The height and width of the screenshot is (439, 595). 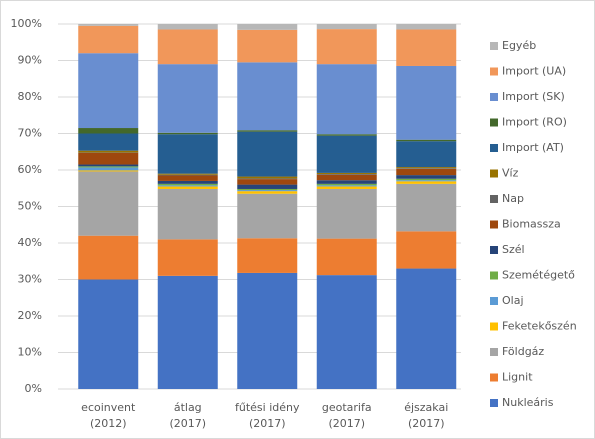 I want to click on y-tick-label: 90%, so click(x=30, y=60).